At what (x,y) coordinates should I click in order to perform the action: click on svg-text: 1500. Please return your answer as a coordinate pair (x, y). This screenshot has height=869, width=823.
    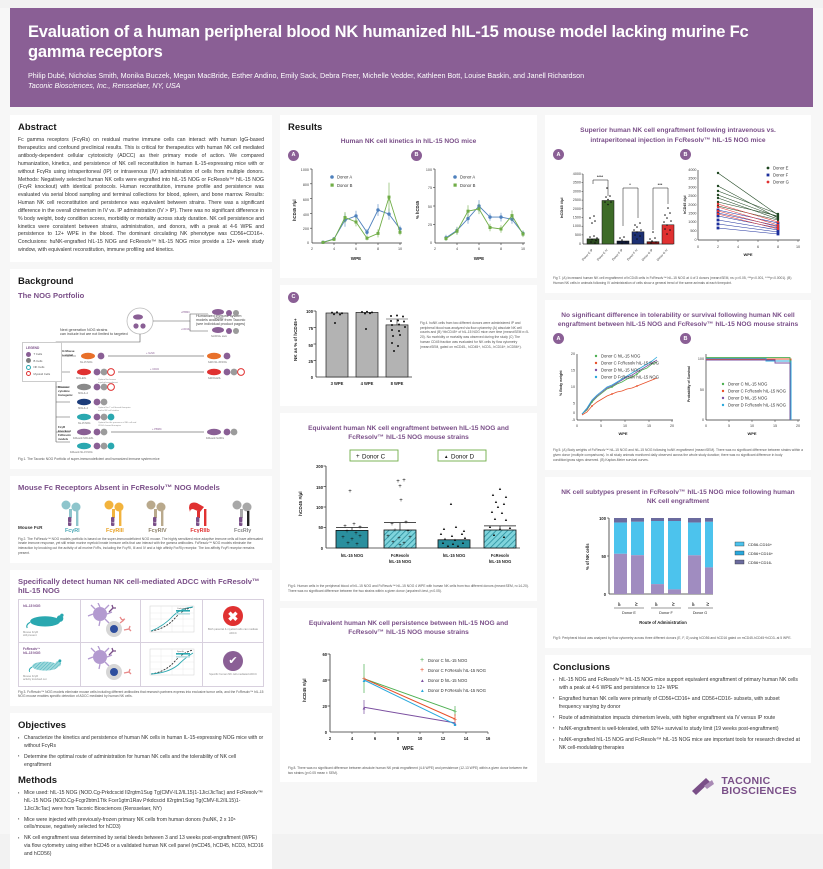
    Looking at the image, I should click on (577, 218).